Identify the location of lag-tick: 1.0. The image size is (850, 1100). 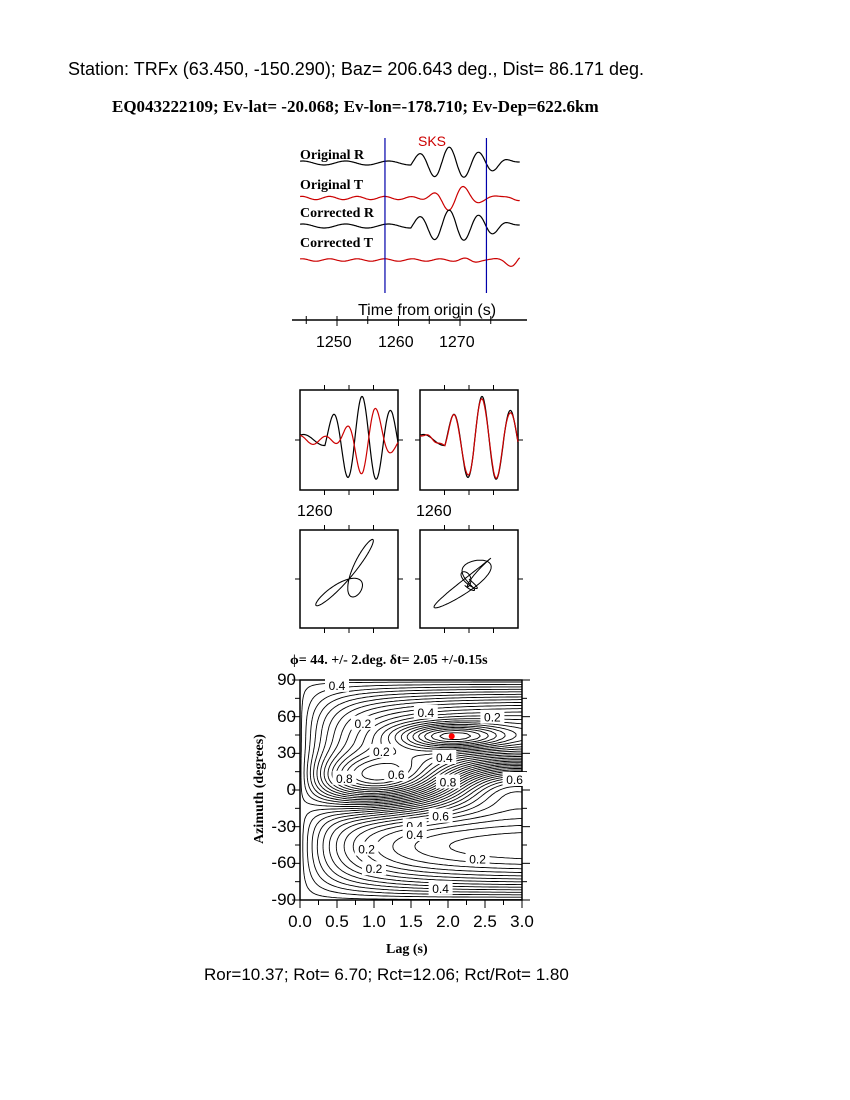
(374, 921).